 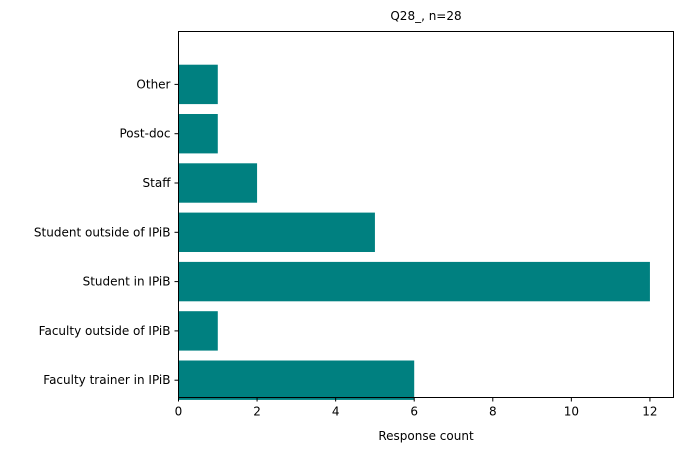 I want to click on chart-title: Q28_, n=28, so click(x=425, y=16).